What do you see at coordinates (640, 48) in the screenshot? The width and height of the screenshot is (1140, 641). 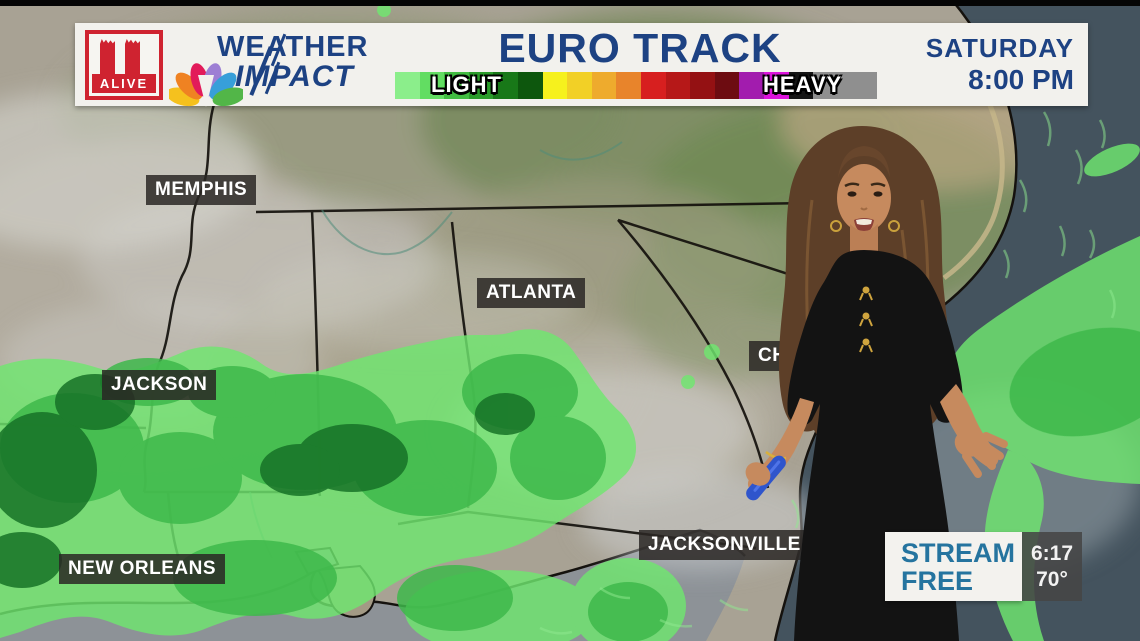 I see `segment-title: EURO TRACK` at bounding box center [640, 48].